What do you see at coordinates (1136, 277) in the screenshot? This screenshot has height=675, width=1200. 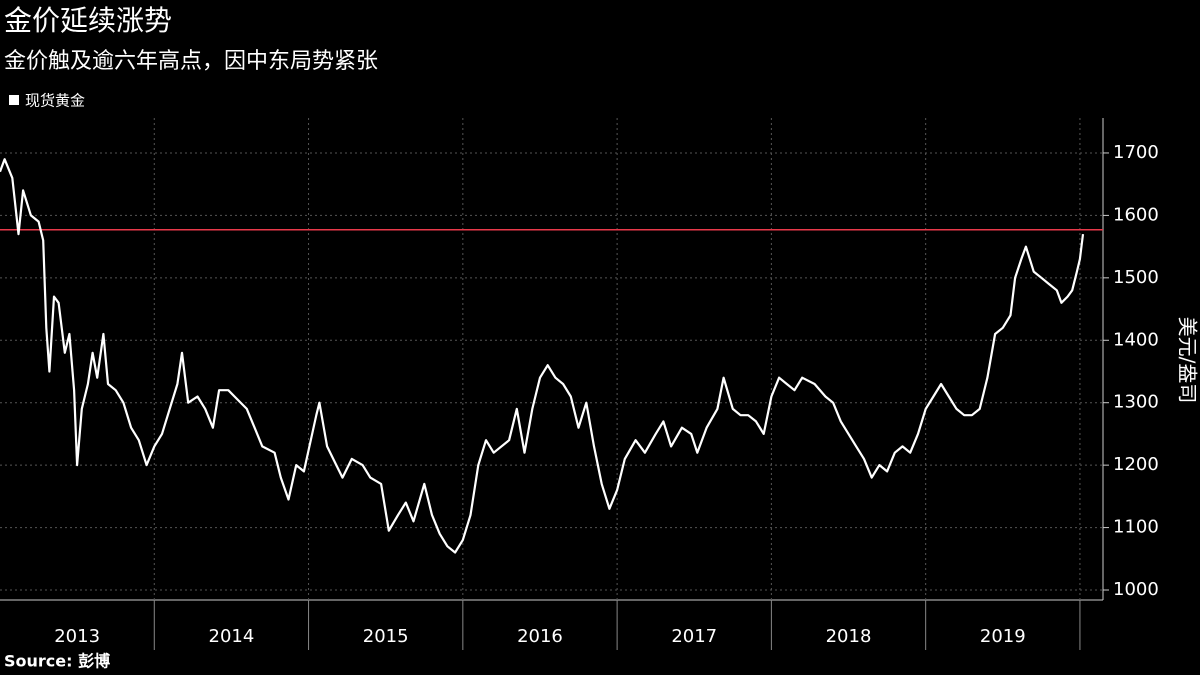 I see `y-tick-label: 1500` at bounding box center [1136, 277].